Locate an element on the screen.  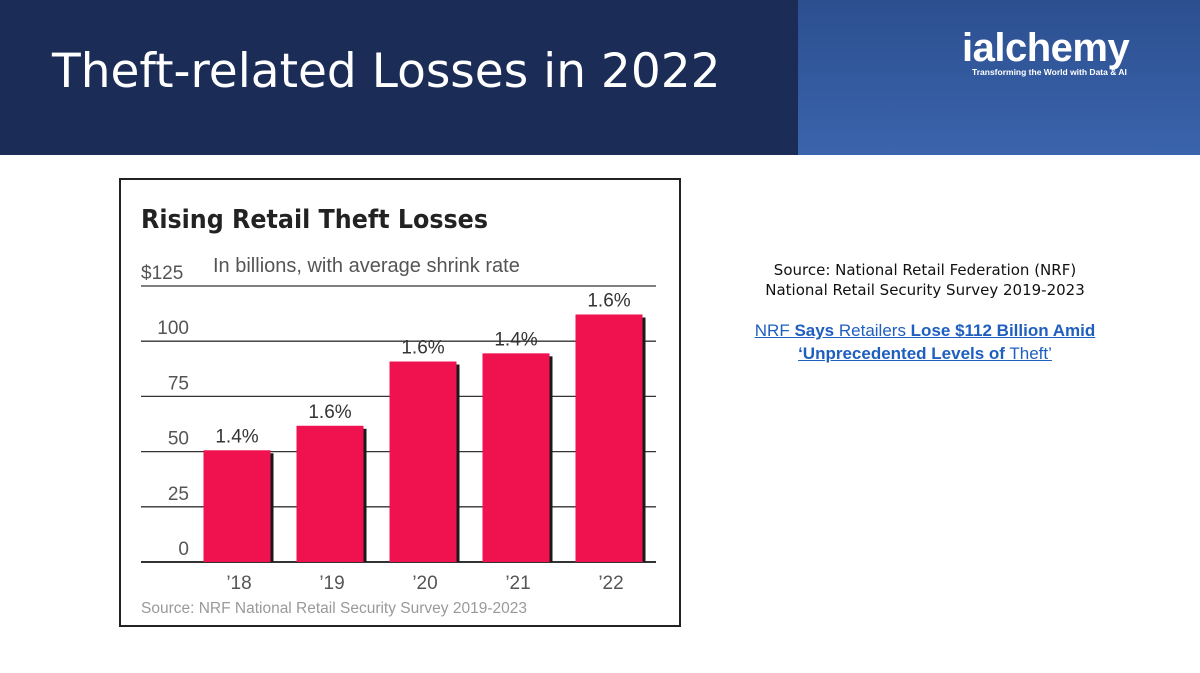
logo-wordmark: ialchemy is located at coordinates (1046, 48).